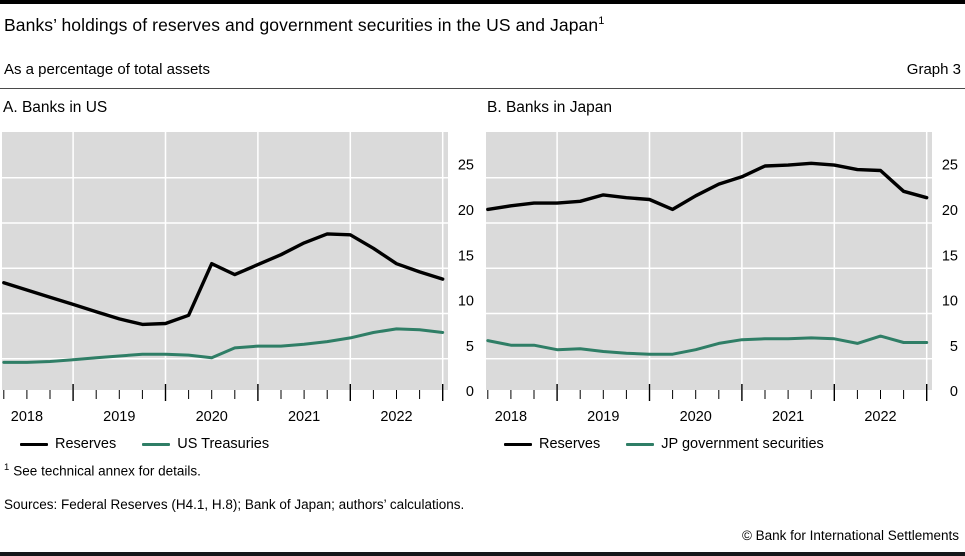 The width and height of the screenshot is (965, 556). I want to click on legend-item-us-treasuries: US Treasuries, so click(205, 444).